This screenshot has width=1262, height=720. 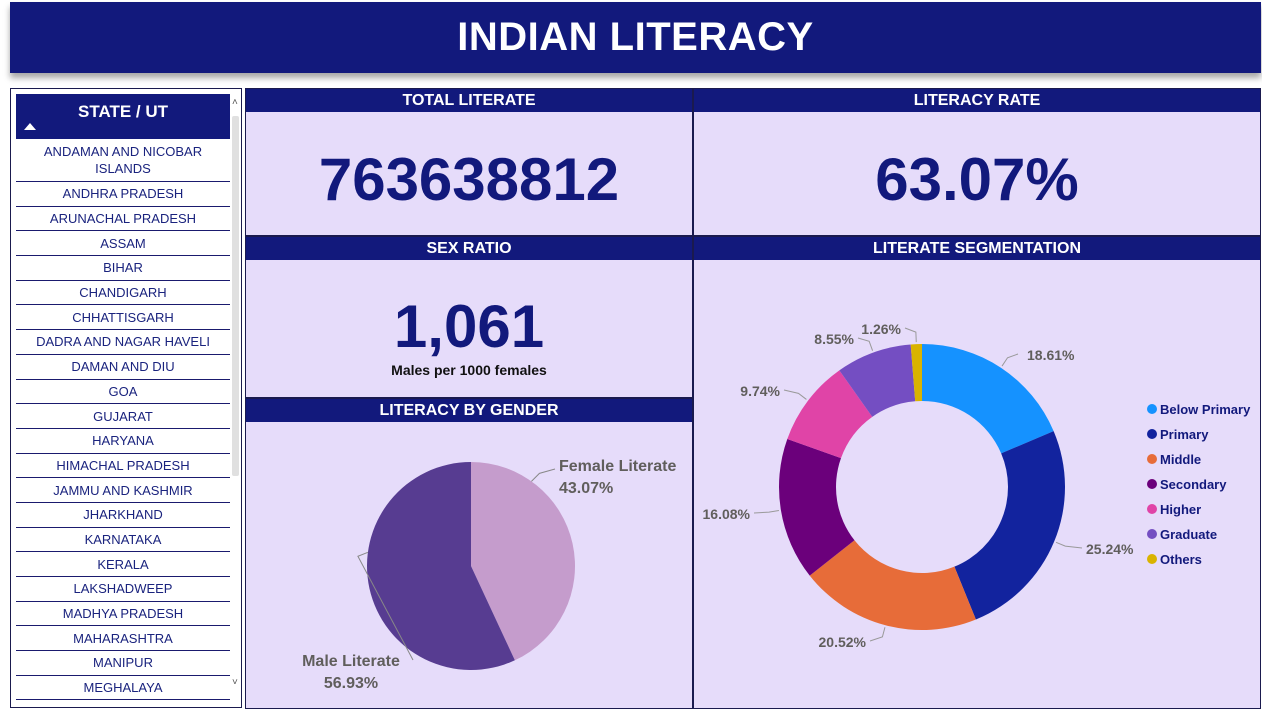 I want to click on scroll-up-icon: ˄, so click(x=235, y=102).